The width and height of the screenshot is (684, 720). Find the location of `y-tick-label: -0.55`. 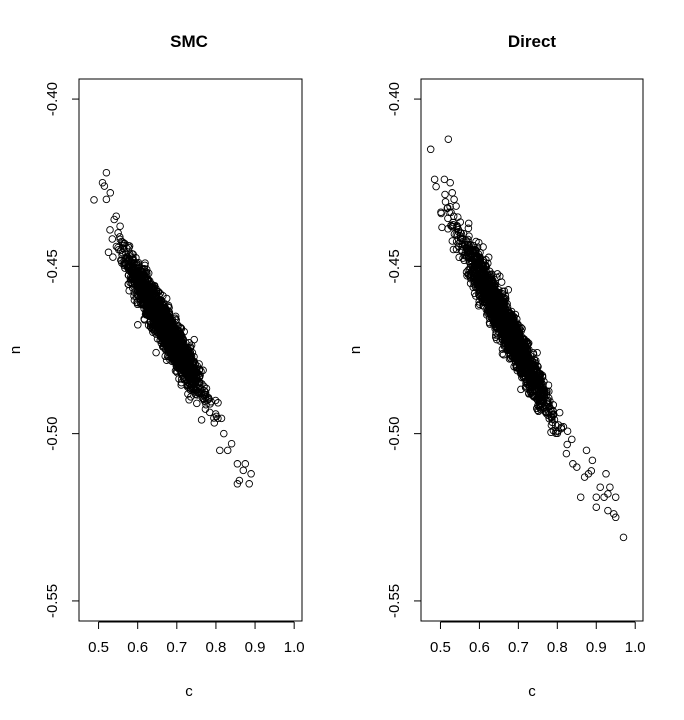

y-tick-label: -0.55 is located at coordinates (394, 601).